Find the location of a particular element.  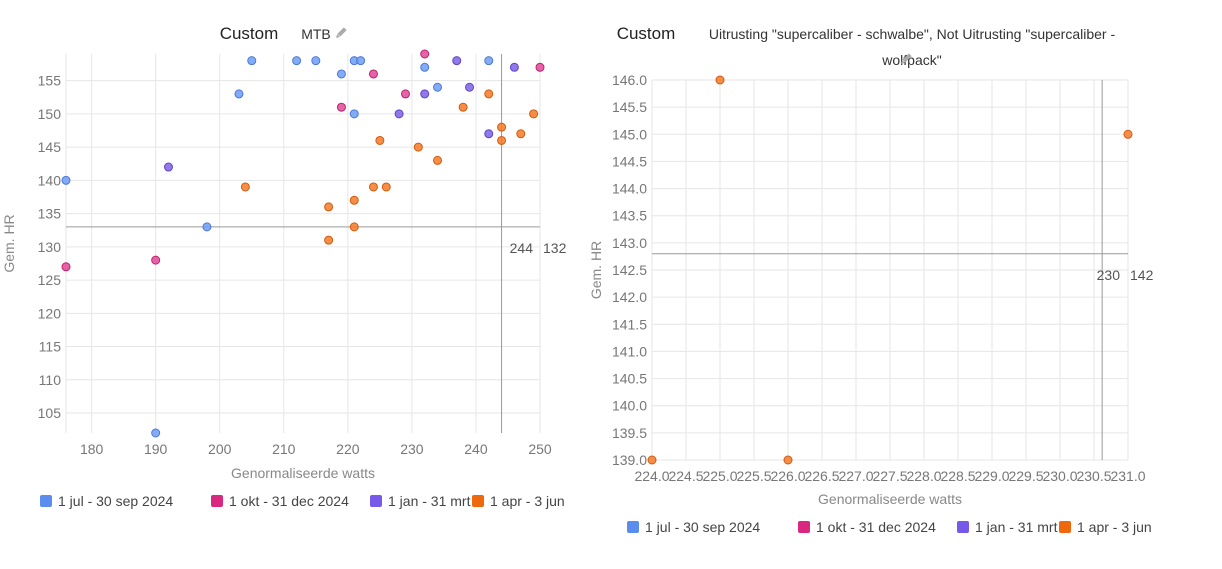

x-tick-label: 228.0 is located at coordinates (923, 476).